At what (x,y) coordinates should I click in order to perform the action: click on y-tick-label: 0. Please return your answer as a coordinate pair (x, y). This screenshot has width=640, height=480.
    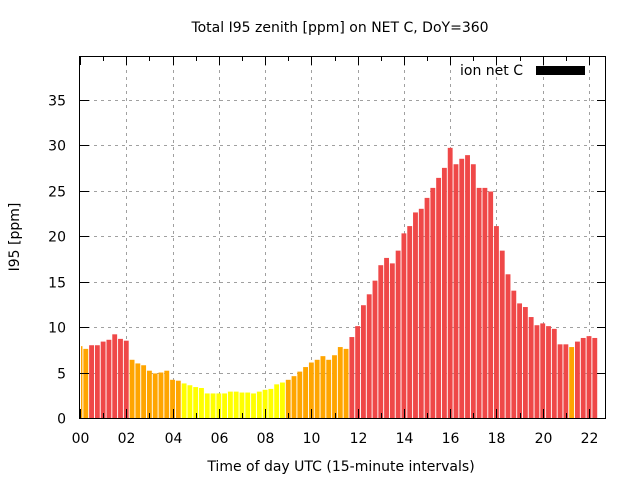
    Looking at the image, I should click on (61, 420).